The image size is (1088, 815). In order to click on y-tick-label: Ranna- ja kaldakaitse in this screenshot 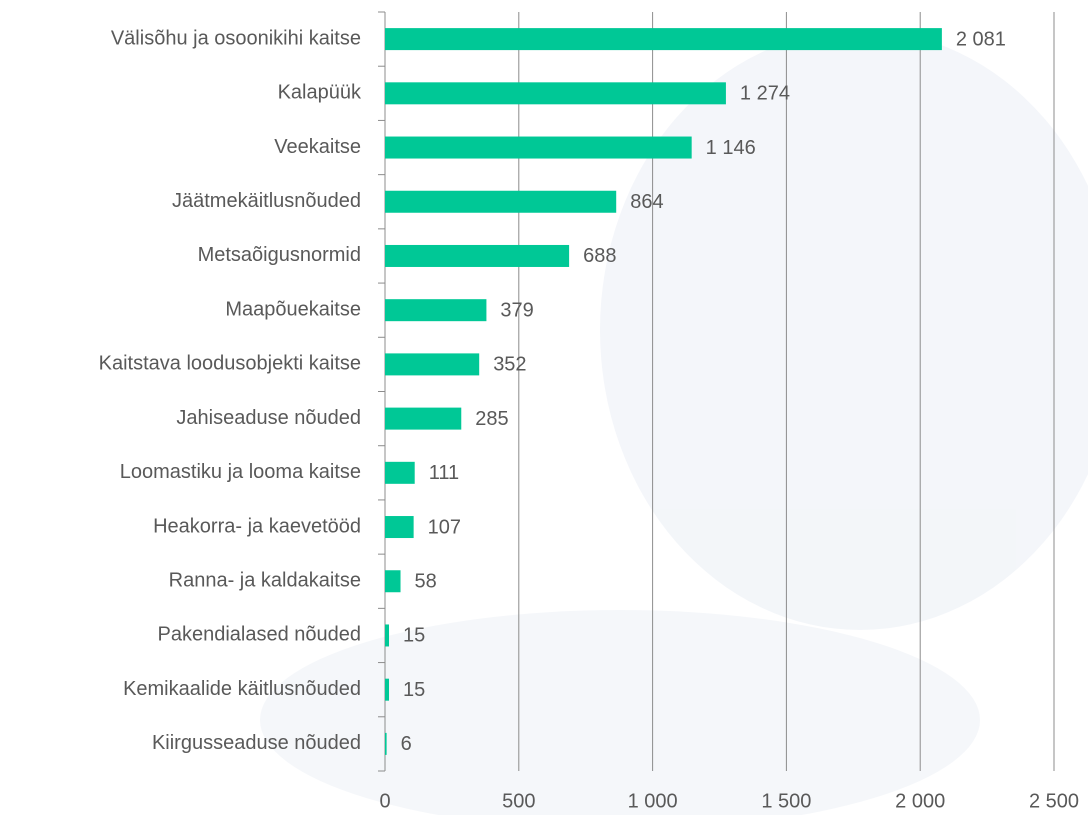, I will do `click(265, 581)`.